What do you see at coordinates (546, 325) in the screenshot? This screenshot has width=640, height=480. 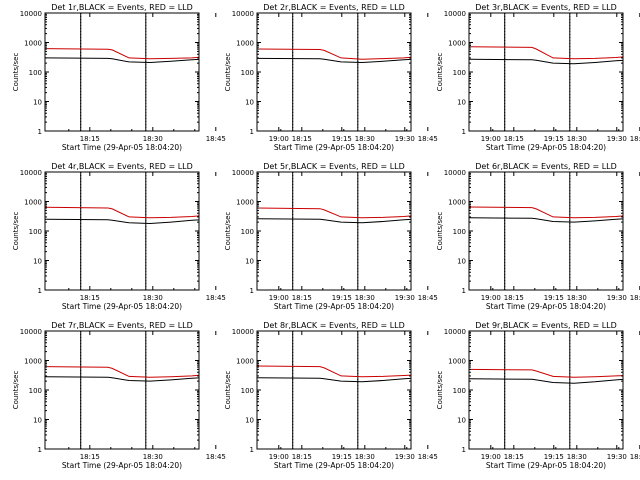 I see `panel-title: Det 9r,BLACK = Events, RED = LLD` at bounding box center [546, 325].